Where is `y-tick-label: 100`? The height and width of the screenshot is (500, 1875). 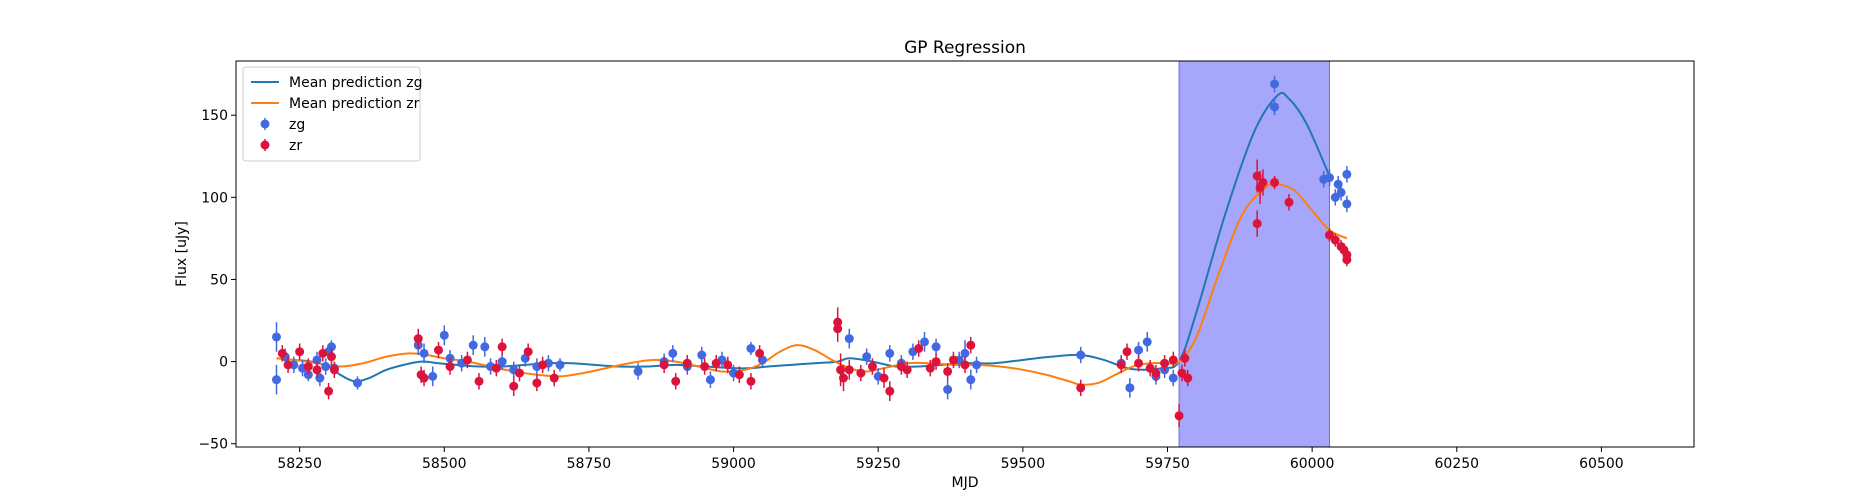
y-tick-label: 100 is located at coordinates (214, 198).